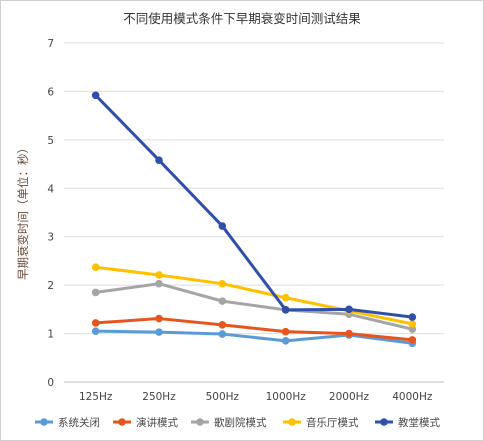 Image resolution: width=484 pixels, height=441 pixels. Describe the element at coordinates (96, 397) in the screenshot. I see `x-tick-label: 125Hz` at that location.